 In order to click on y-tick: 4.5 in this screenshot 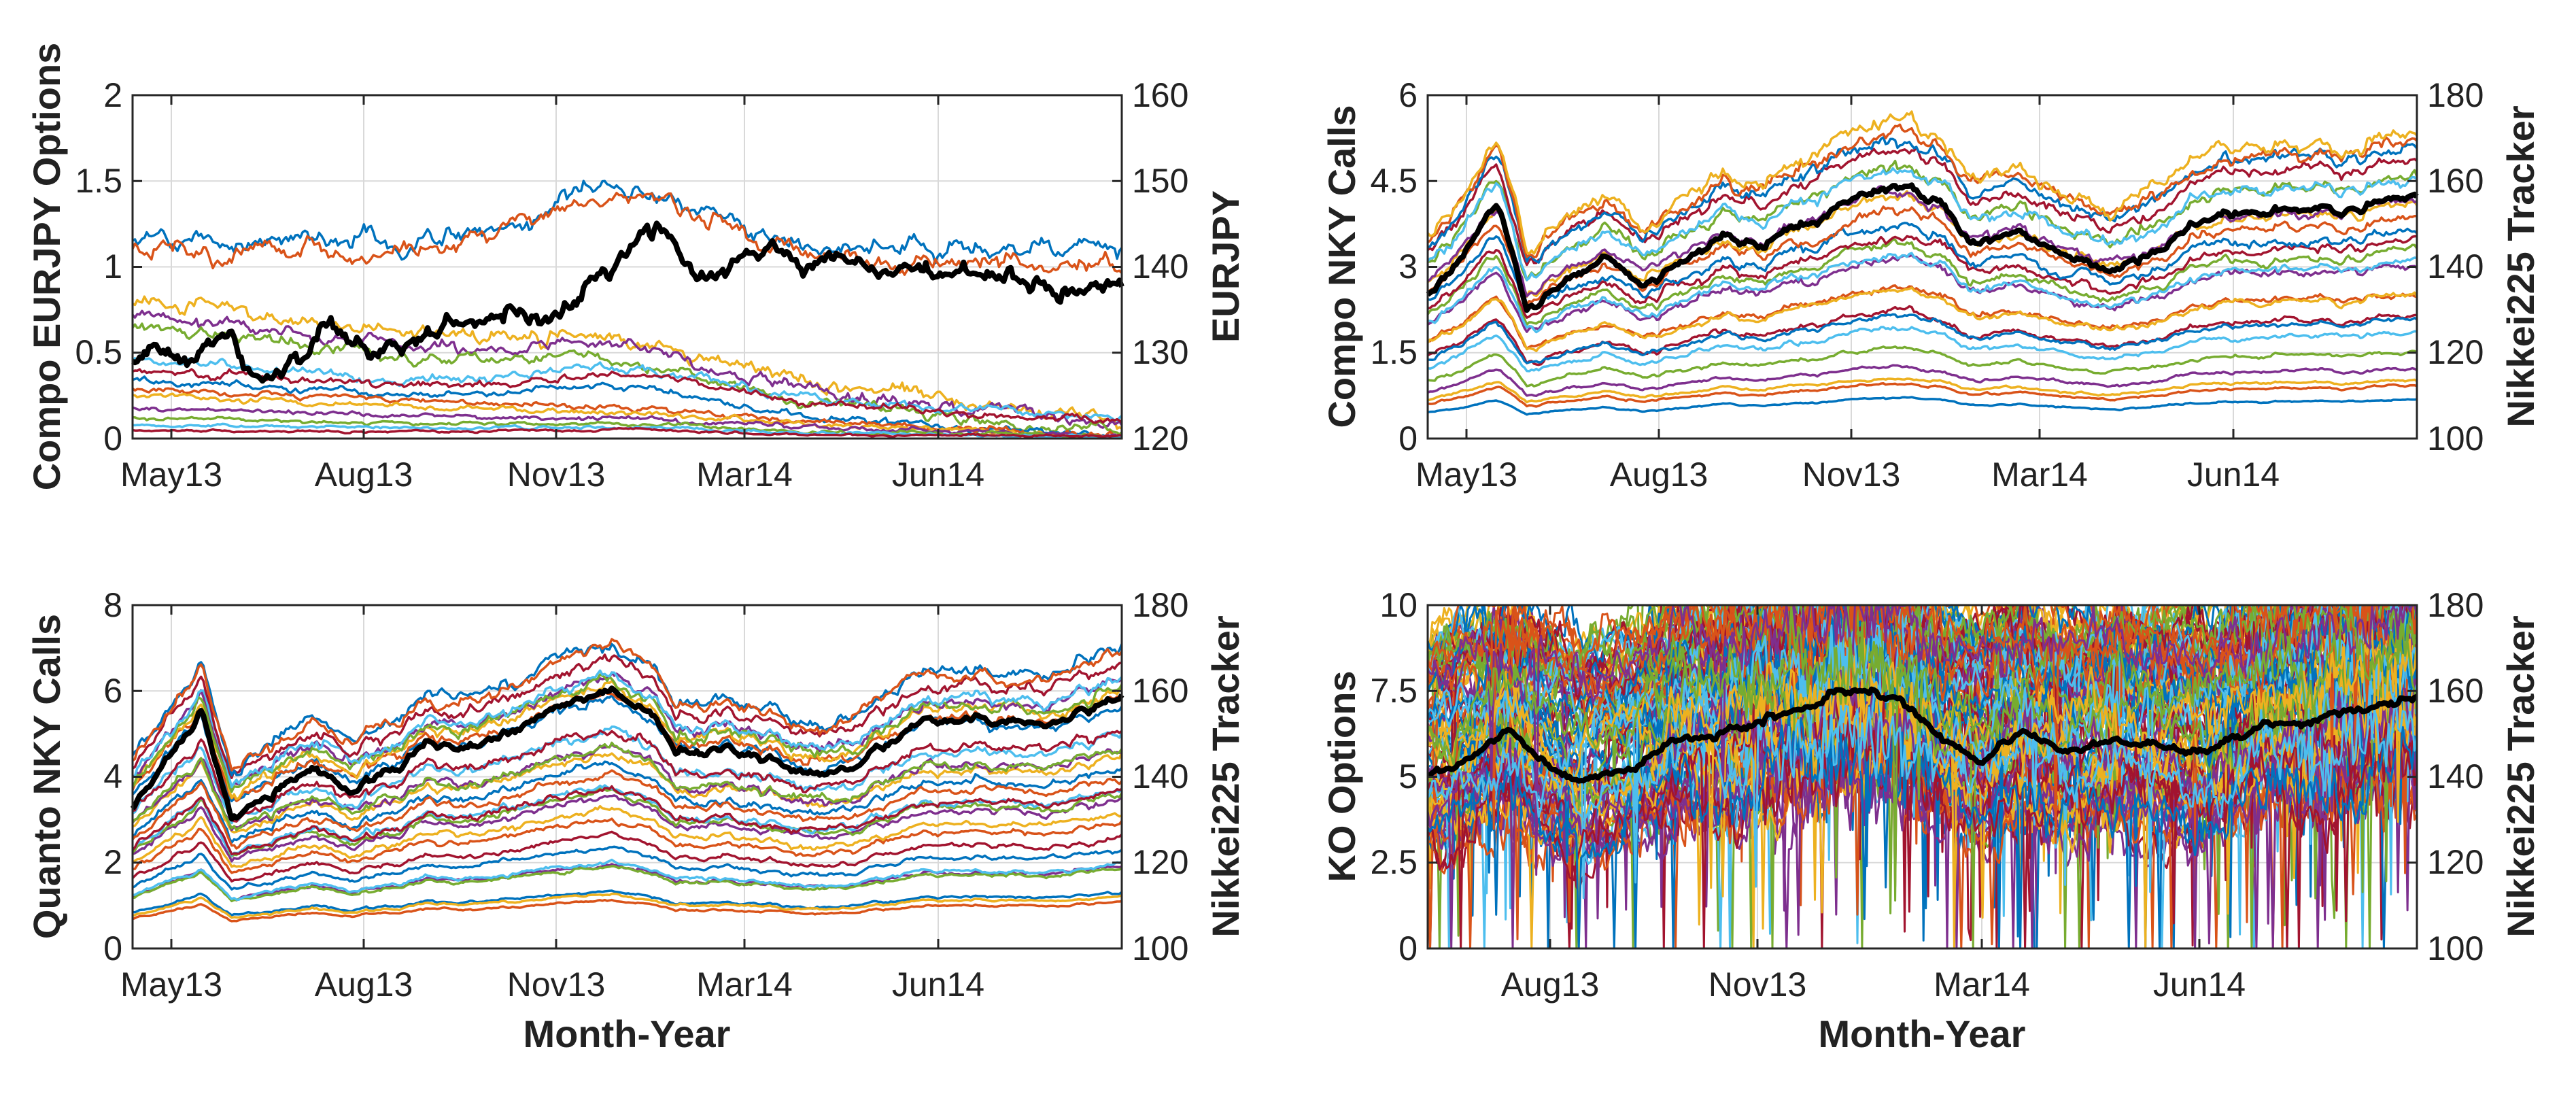, I will do `click(1394, 181)`.